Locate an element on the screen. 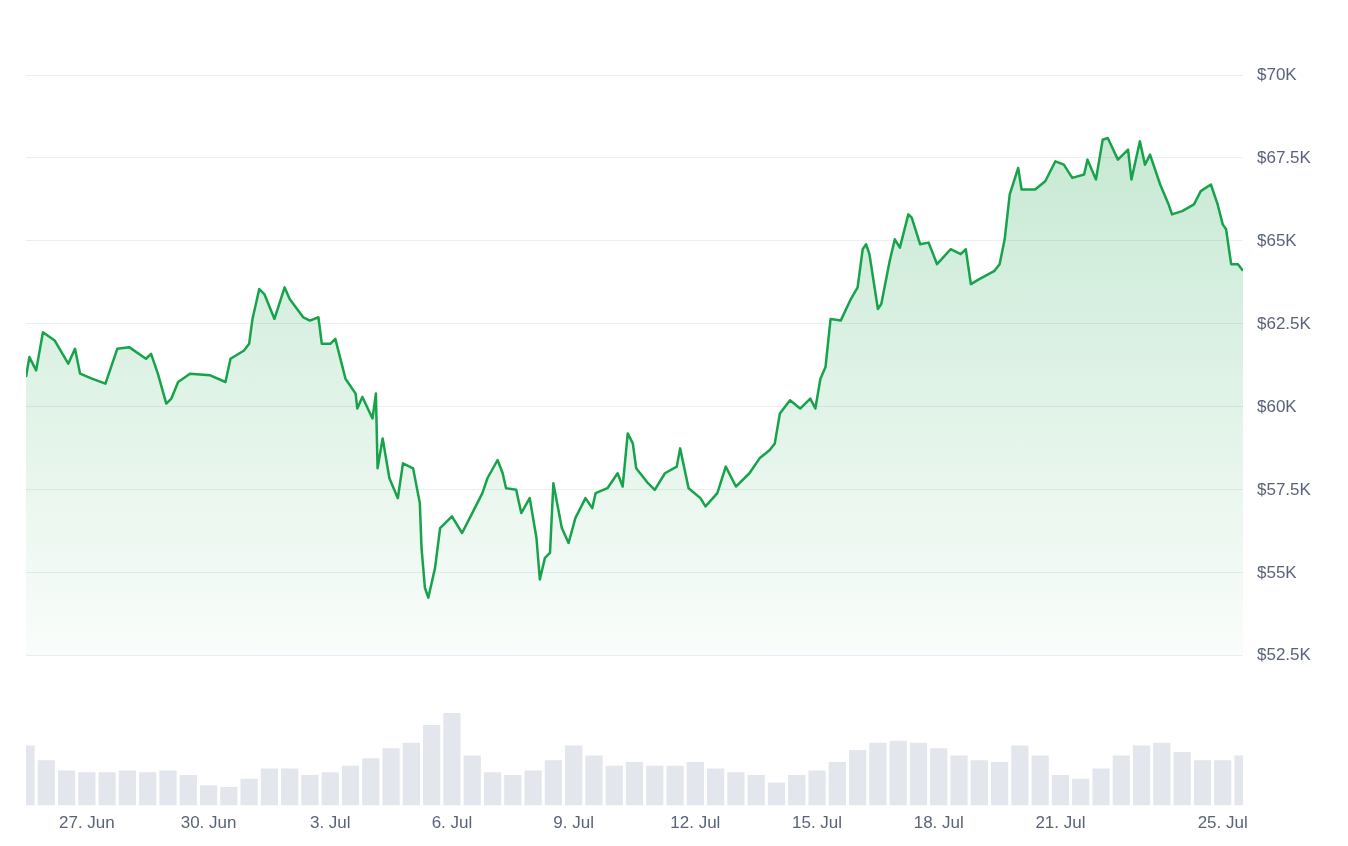 The image size is (1348, 846). y-tick-label: $65K is located at coordinates (1277, 240).